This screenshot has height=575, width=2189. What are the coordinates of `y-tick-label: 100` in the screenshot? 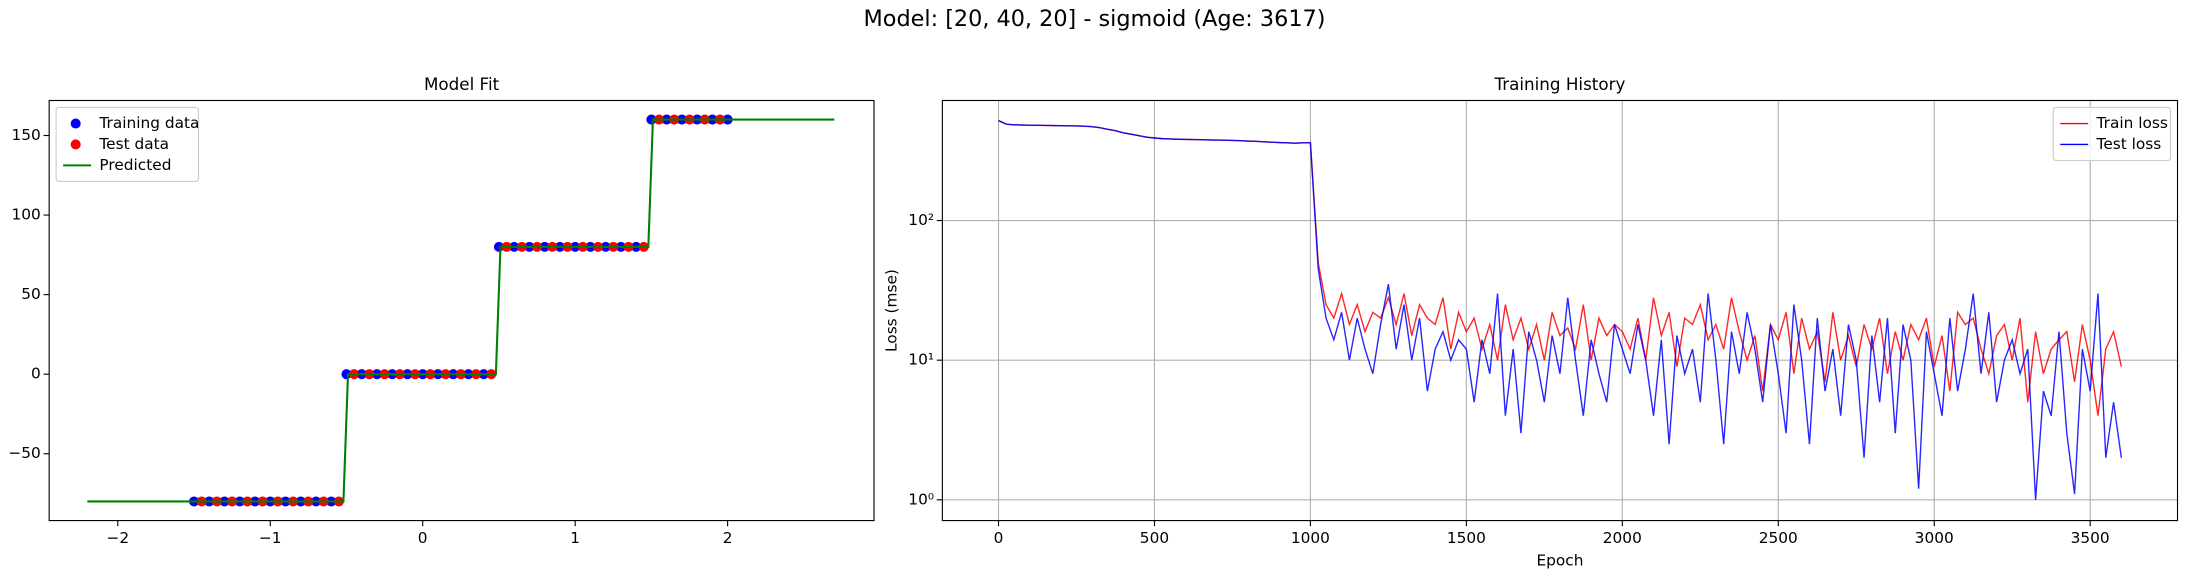 It's located at (26, 215).